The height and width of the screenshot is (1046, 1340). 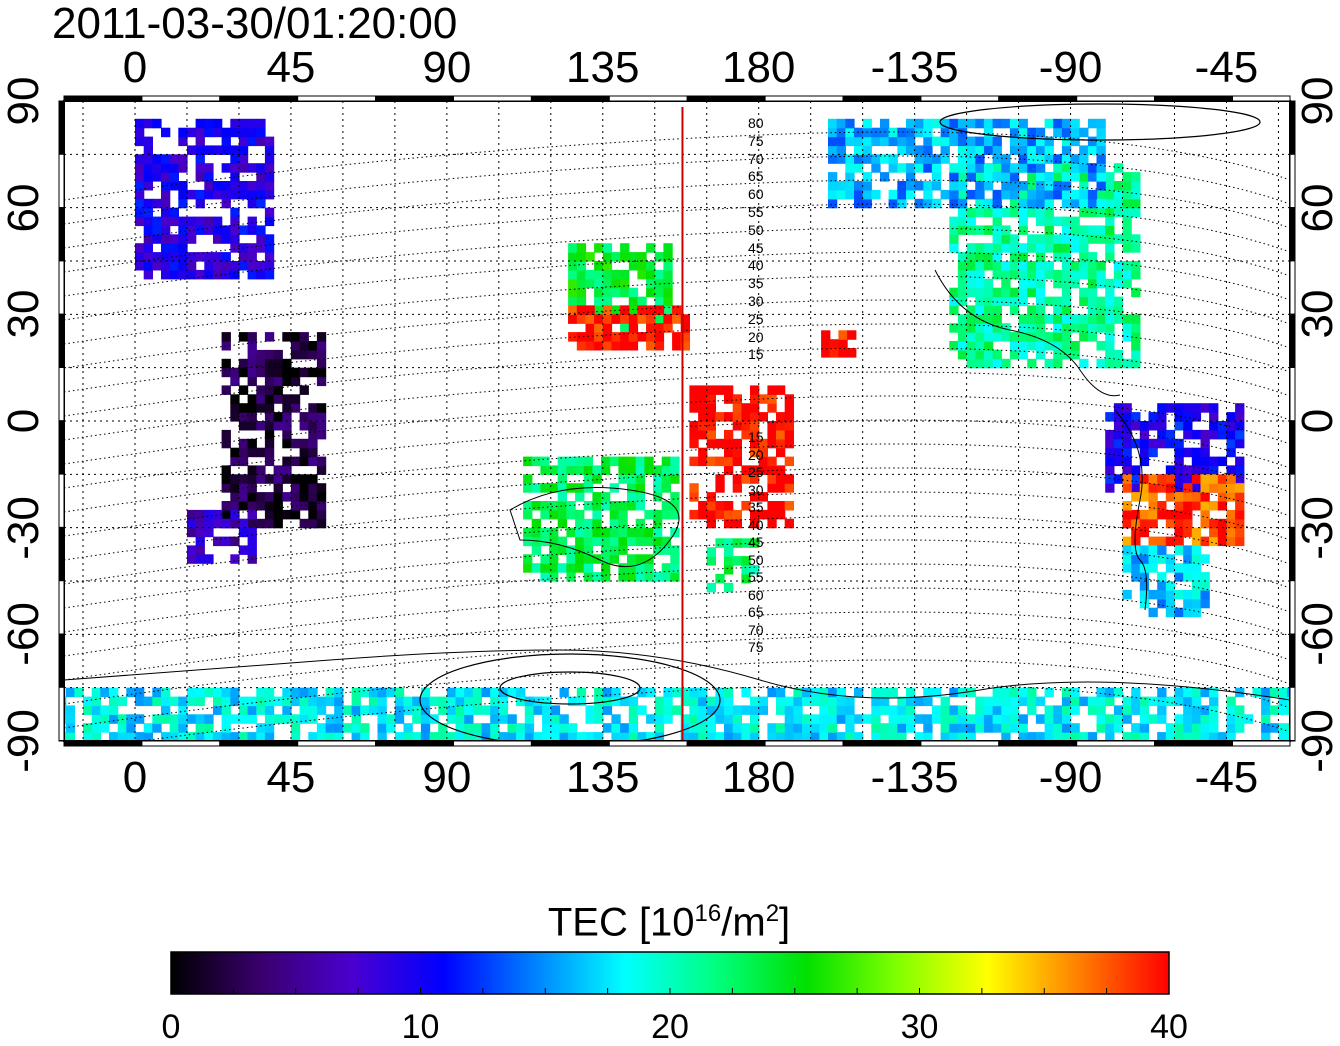 What do you see at coordinates (756, 455) in the screenshot?
I see `magnetic-latitude-label: 20` at bounding box center [756, 455].